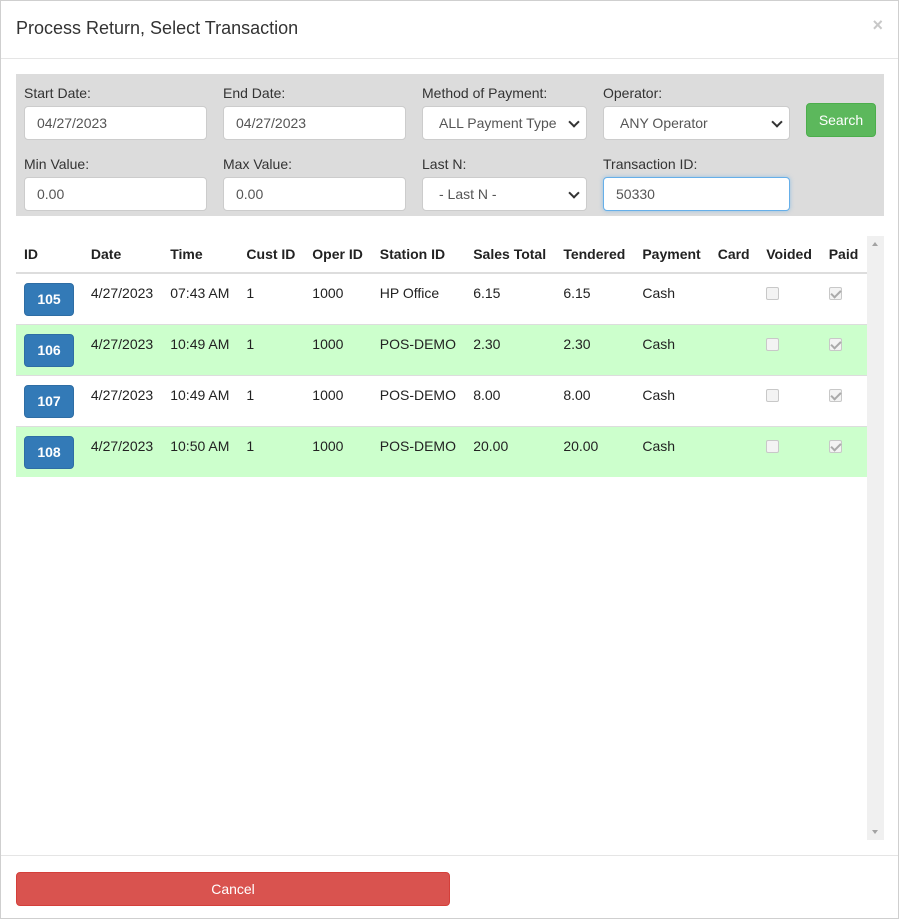 The height and width of the screenshot is (920, 900). What do you see at coordinates (49, 401) in the screenshot?
I see `transaction-id-button: 107` at bounding box center [49, 401].